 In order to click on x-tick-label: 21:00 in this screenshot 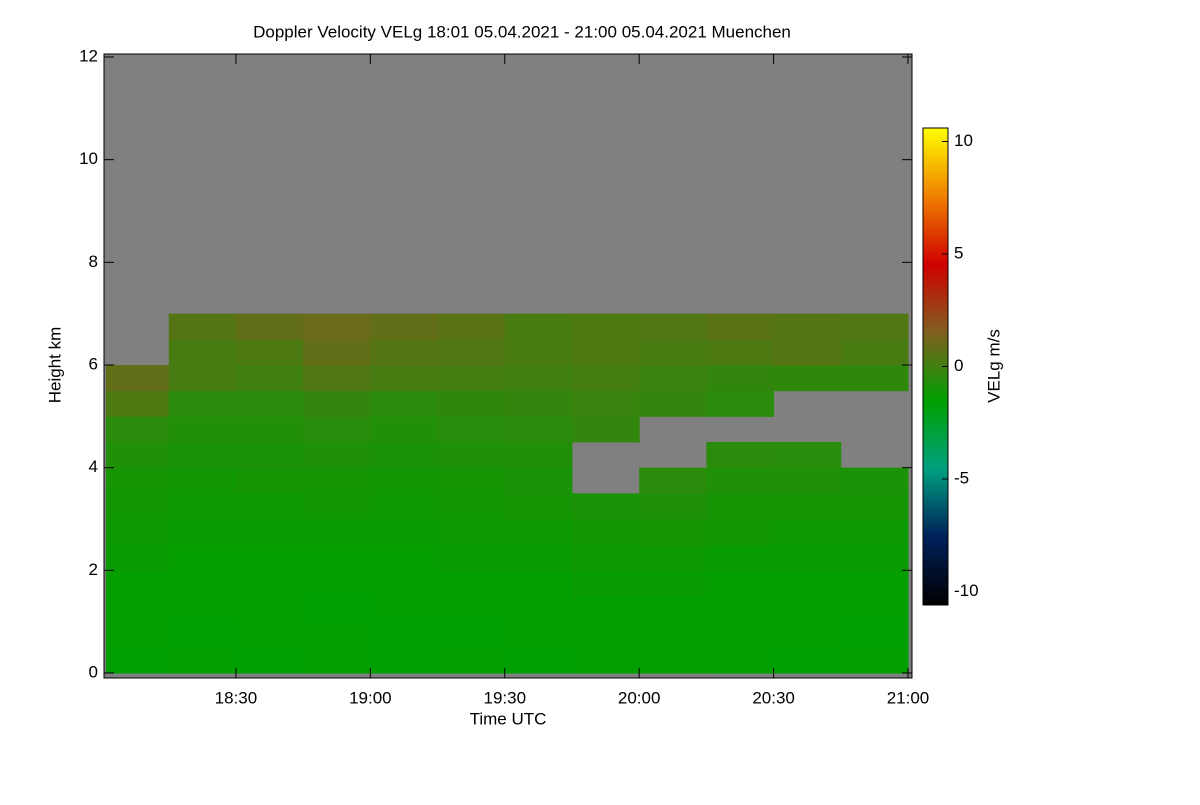, I will do `click(908, 697)`.